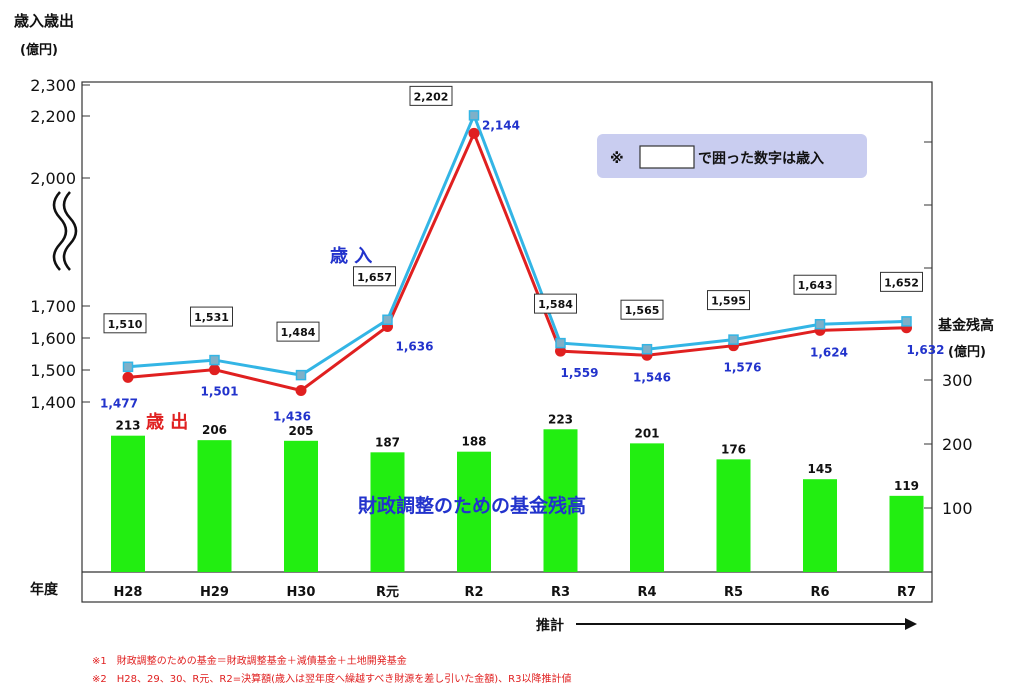 The height and width of the screenshot is (688, 1015). What do you see at coordinates (44, 21) in the screenshot?
I see `left-axis-title: 歳入歳出` at bounding box center [44, 21].